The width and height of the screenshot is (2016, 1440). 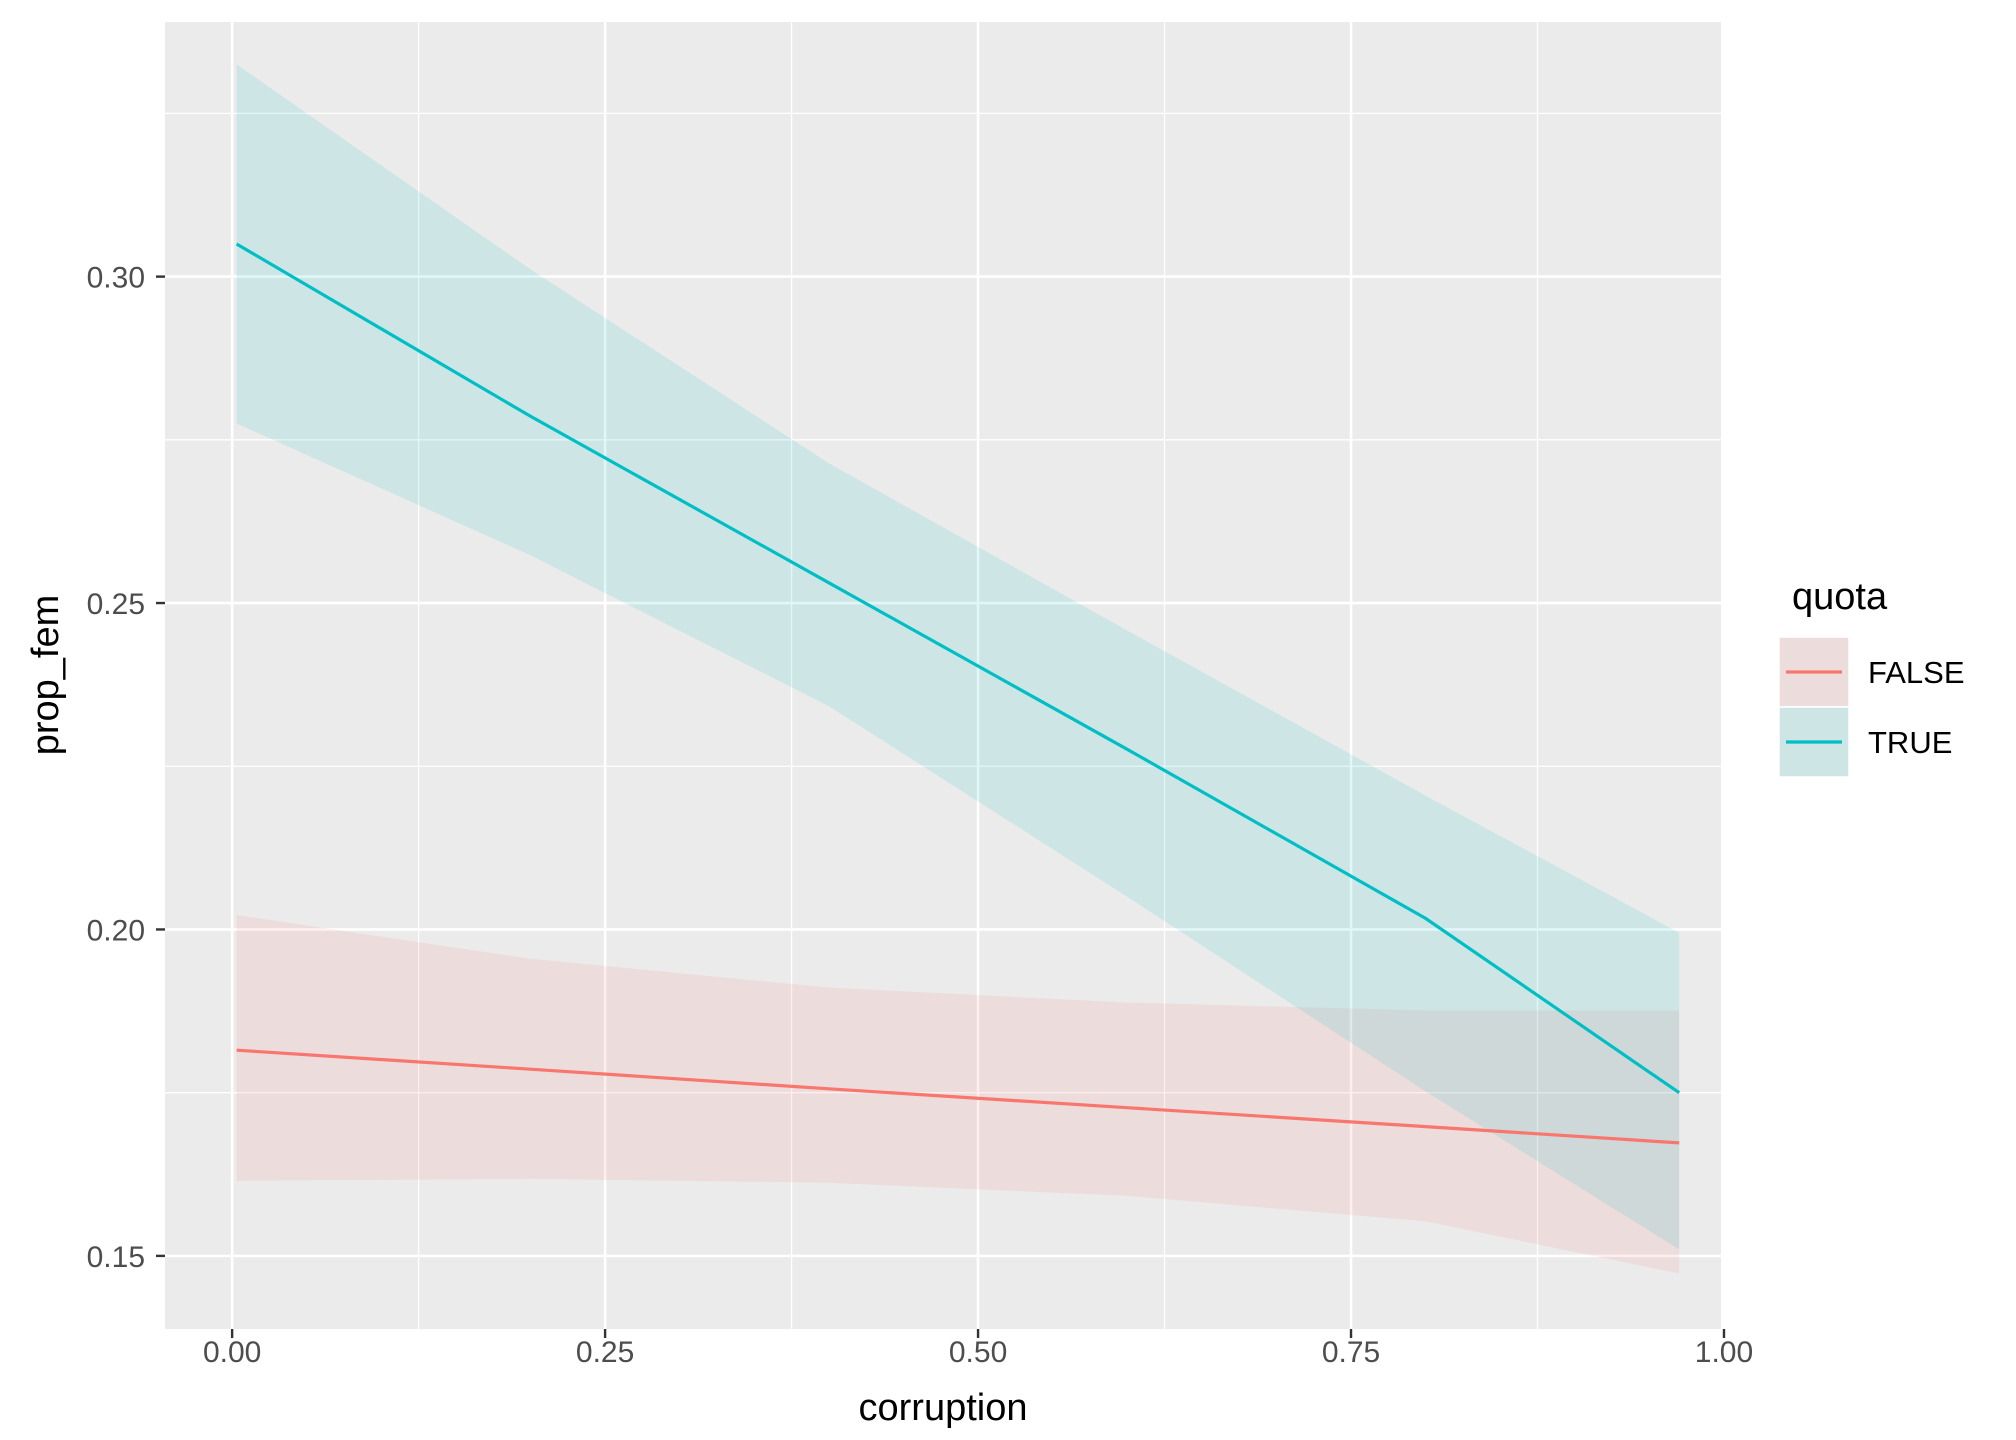 I want to click on y-tick-label: 0.15, so click(x=116, y=1257).